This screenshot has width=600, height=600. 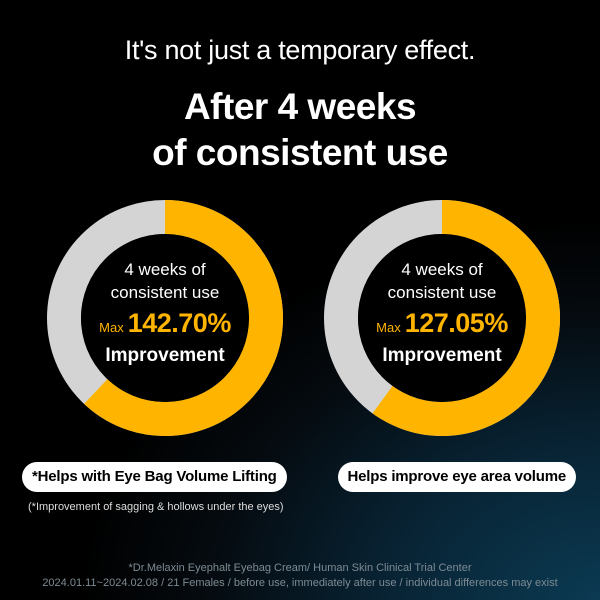 I want to click on donut-value: Max 142.70%, so click(x=165, y=325).